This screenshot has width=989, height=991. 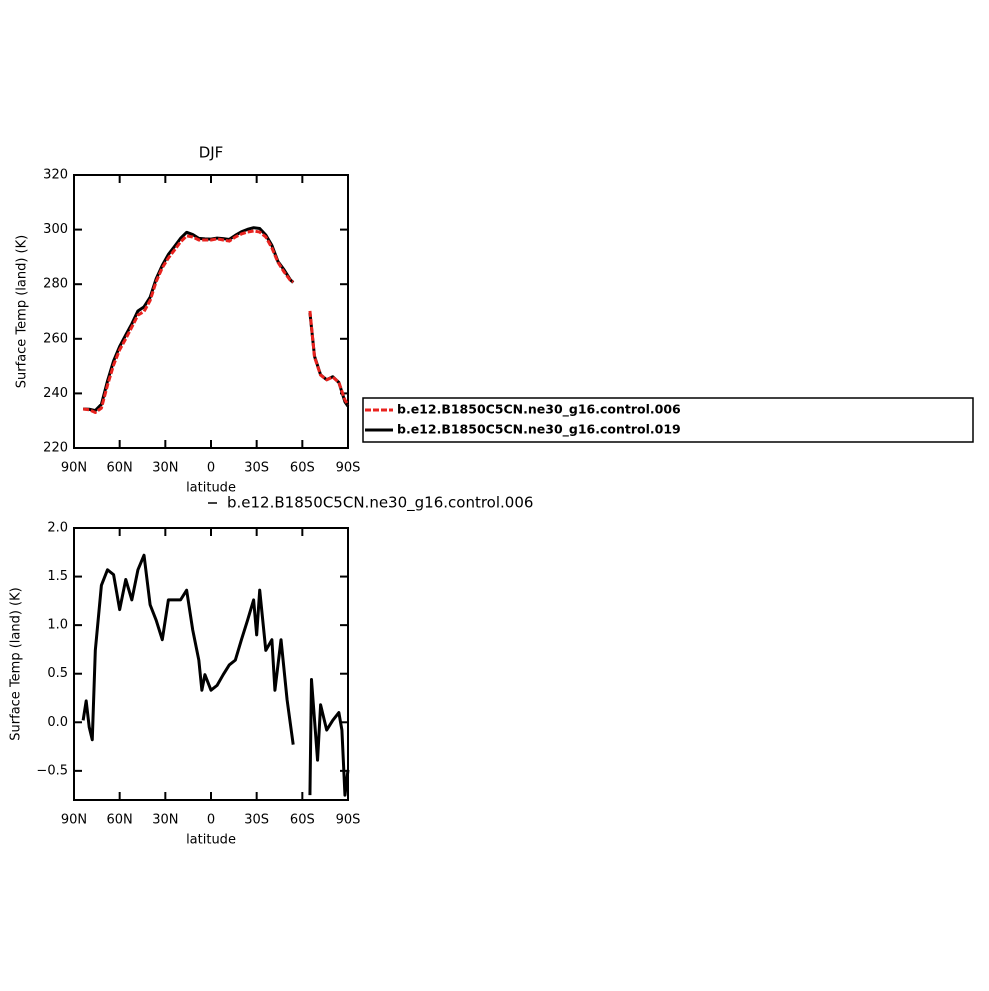 What do you see at coordinates (211, 153) in the screenshot?
I see `chart-title: DJF` at bounding box center [211, 153].